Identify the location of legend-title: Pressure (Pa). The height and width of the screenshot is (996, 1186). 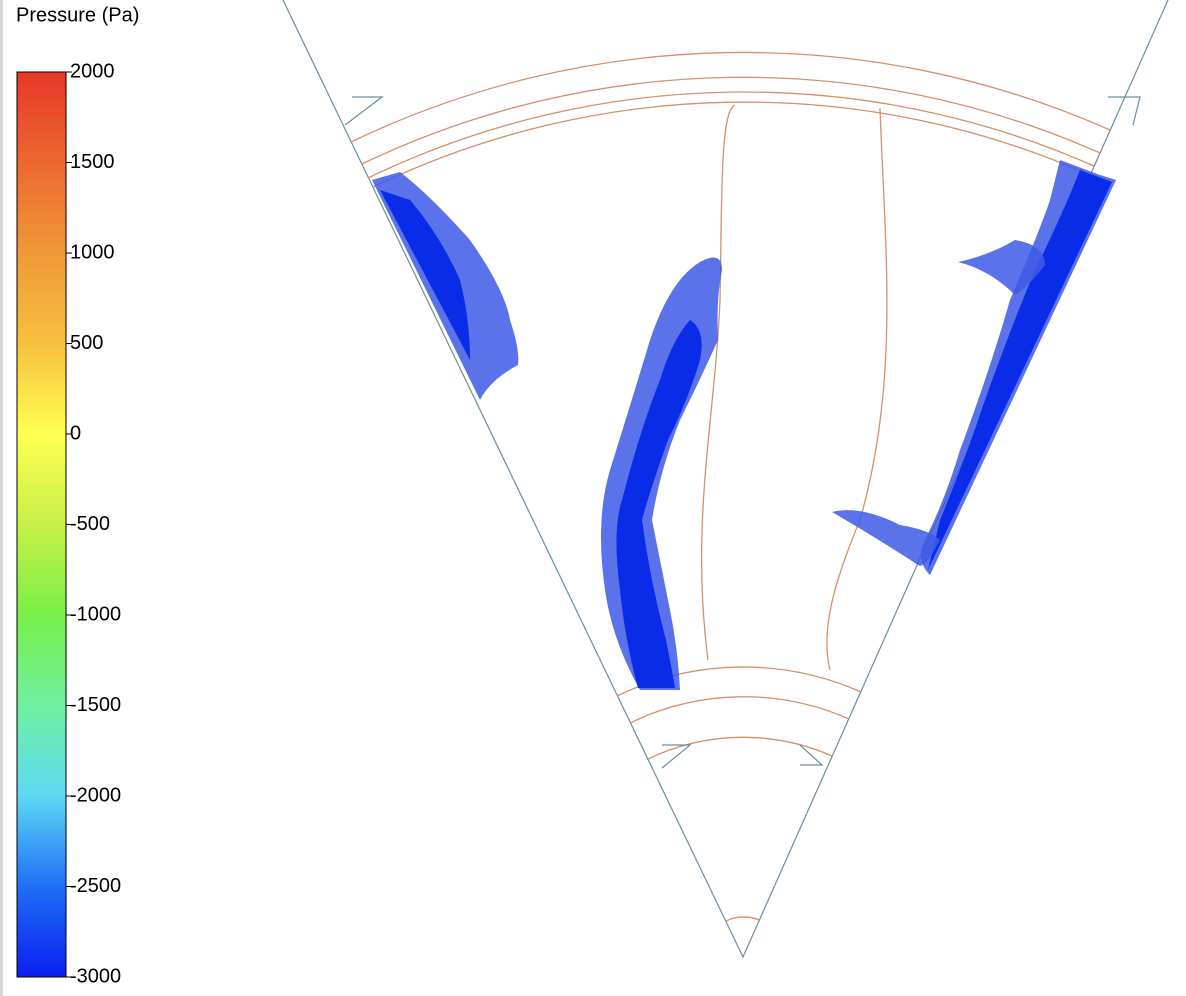
(77, 15).